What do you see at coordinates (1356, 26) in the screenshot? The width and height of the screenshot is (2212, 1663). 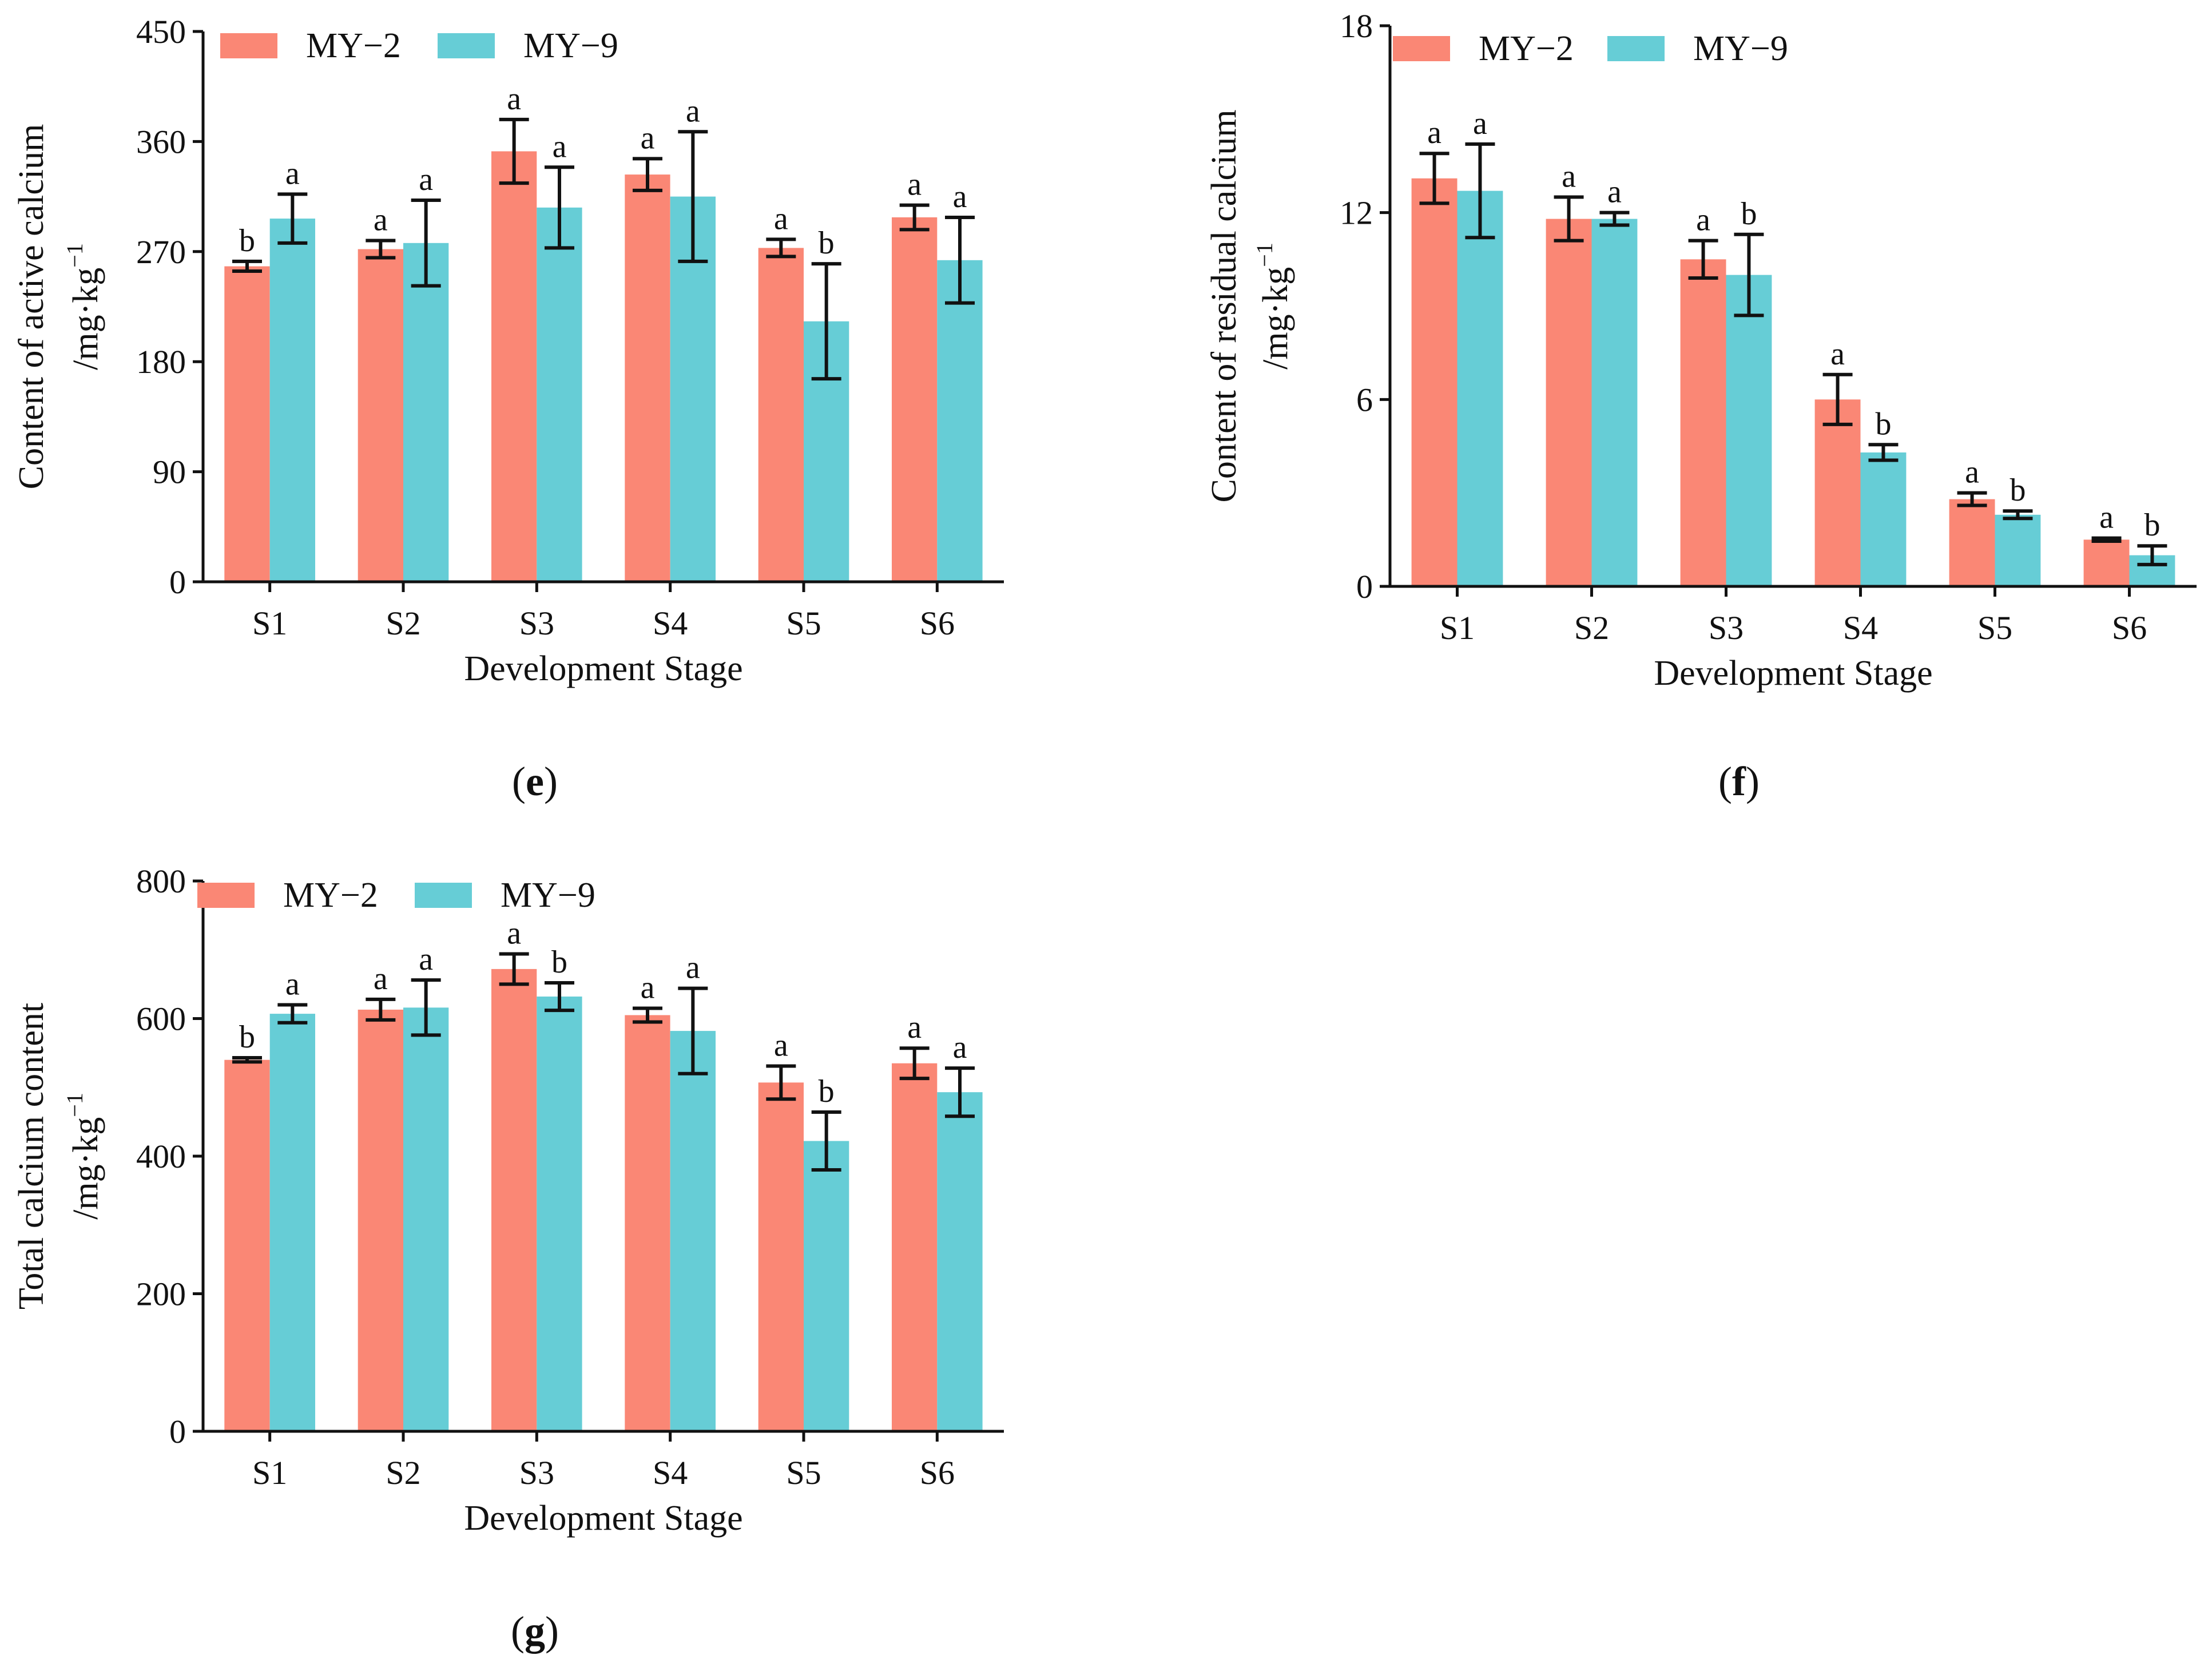 I see `y-tick-label: 18` at bounding box center [1356, 26].